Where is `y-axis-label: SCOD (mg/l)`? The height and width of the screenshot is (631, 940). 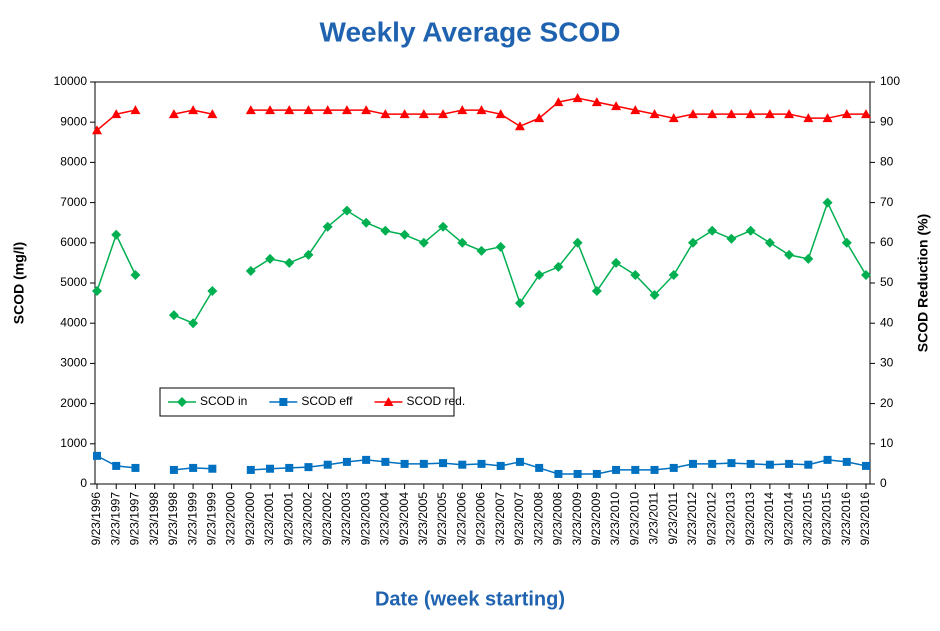
y-axis-label: SCOD (mg/l) is located at coordinates (19, 283).